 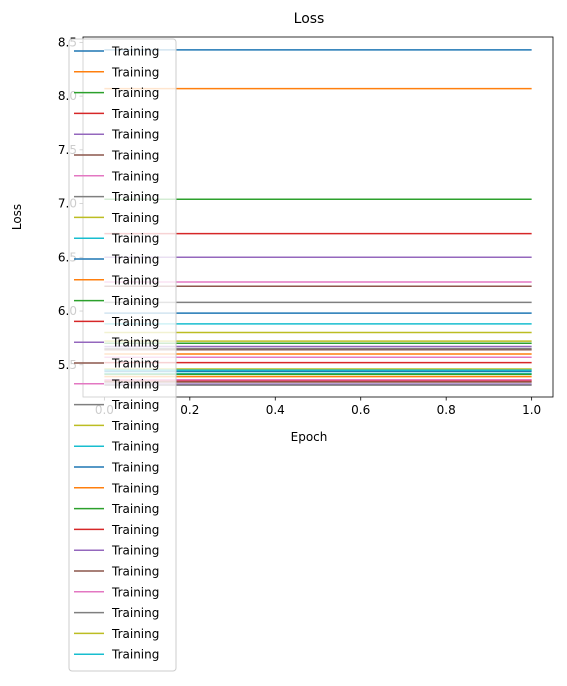 I want to click on x-tick-label: 0.4, so click(x=275, y=410).